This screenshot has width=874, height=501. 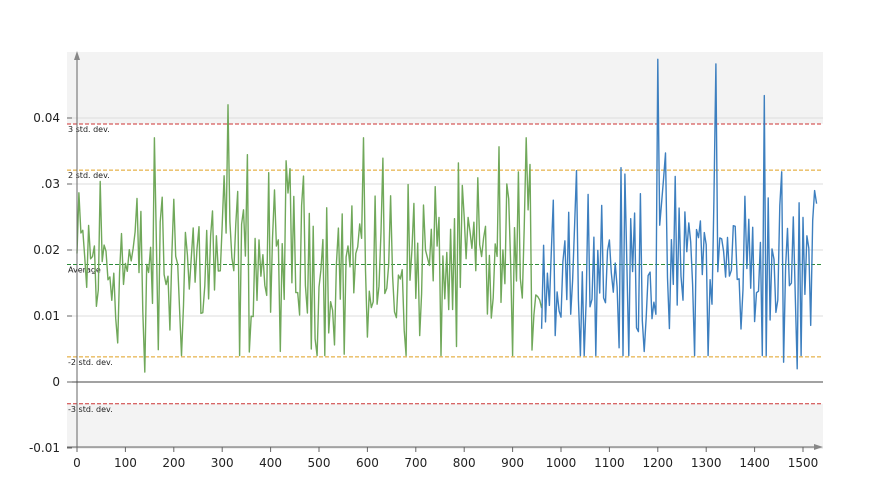 What do you see at coordinates (464, 463) in the screenshot?
I see `x-tick-label: 800` at bounding box center [464, 463].